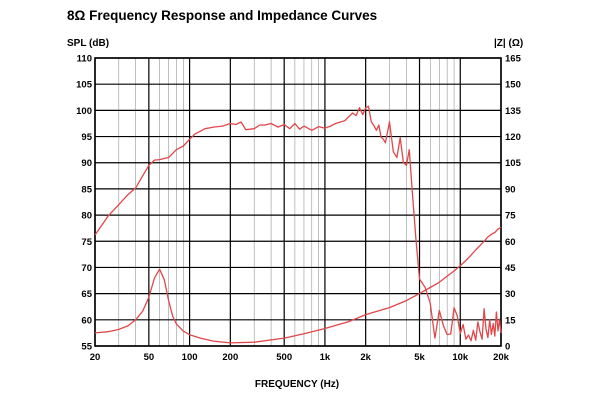  Describe the element at coordinates (86, 242) in the screenshot. I see `y-tick-label-left: 75` at that location.